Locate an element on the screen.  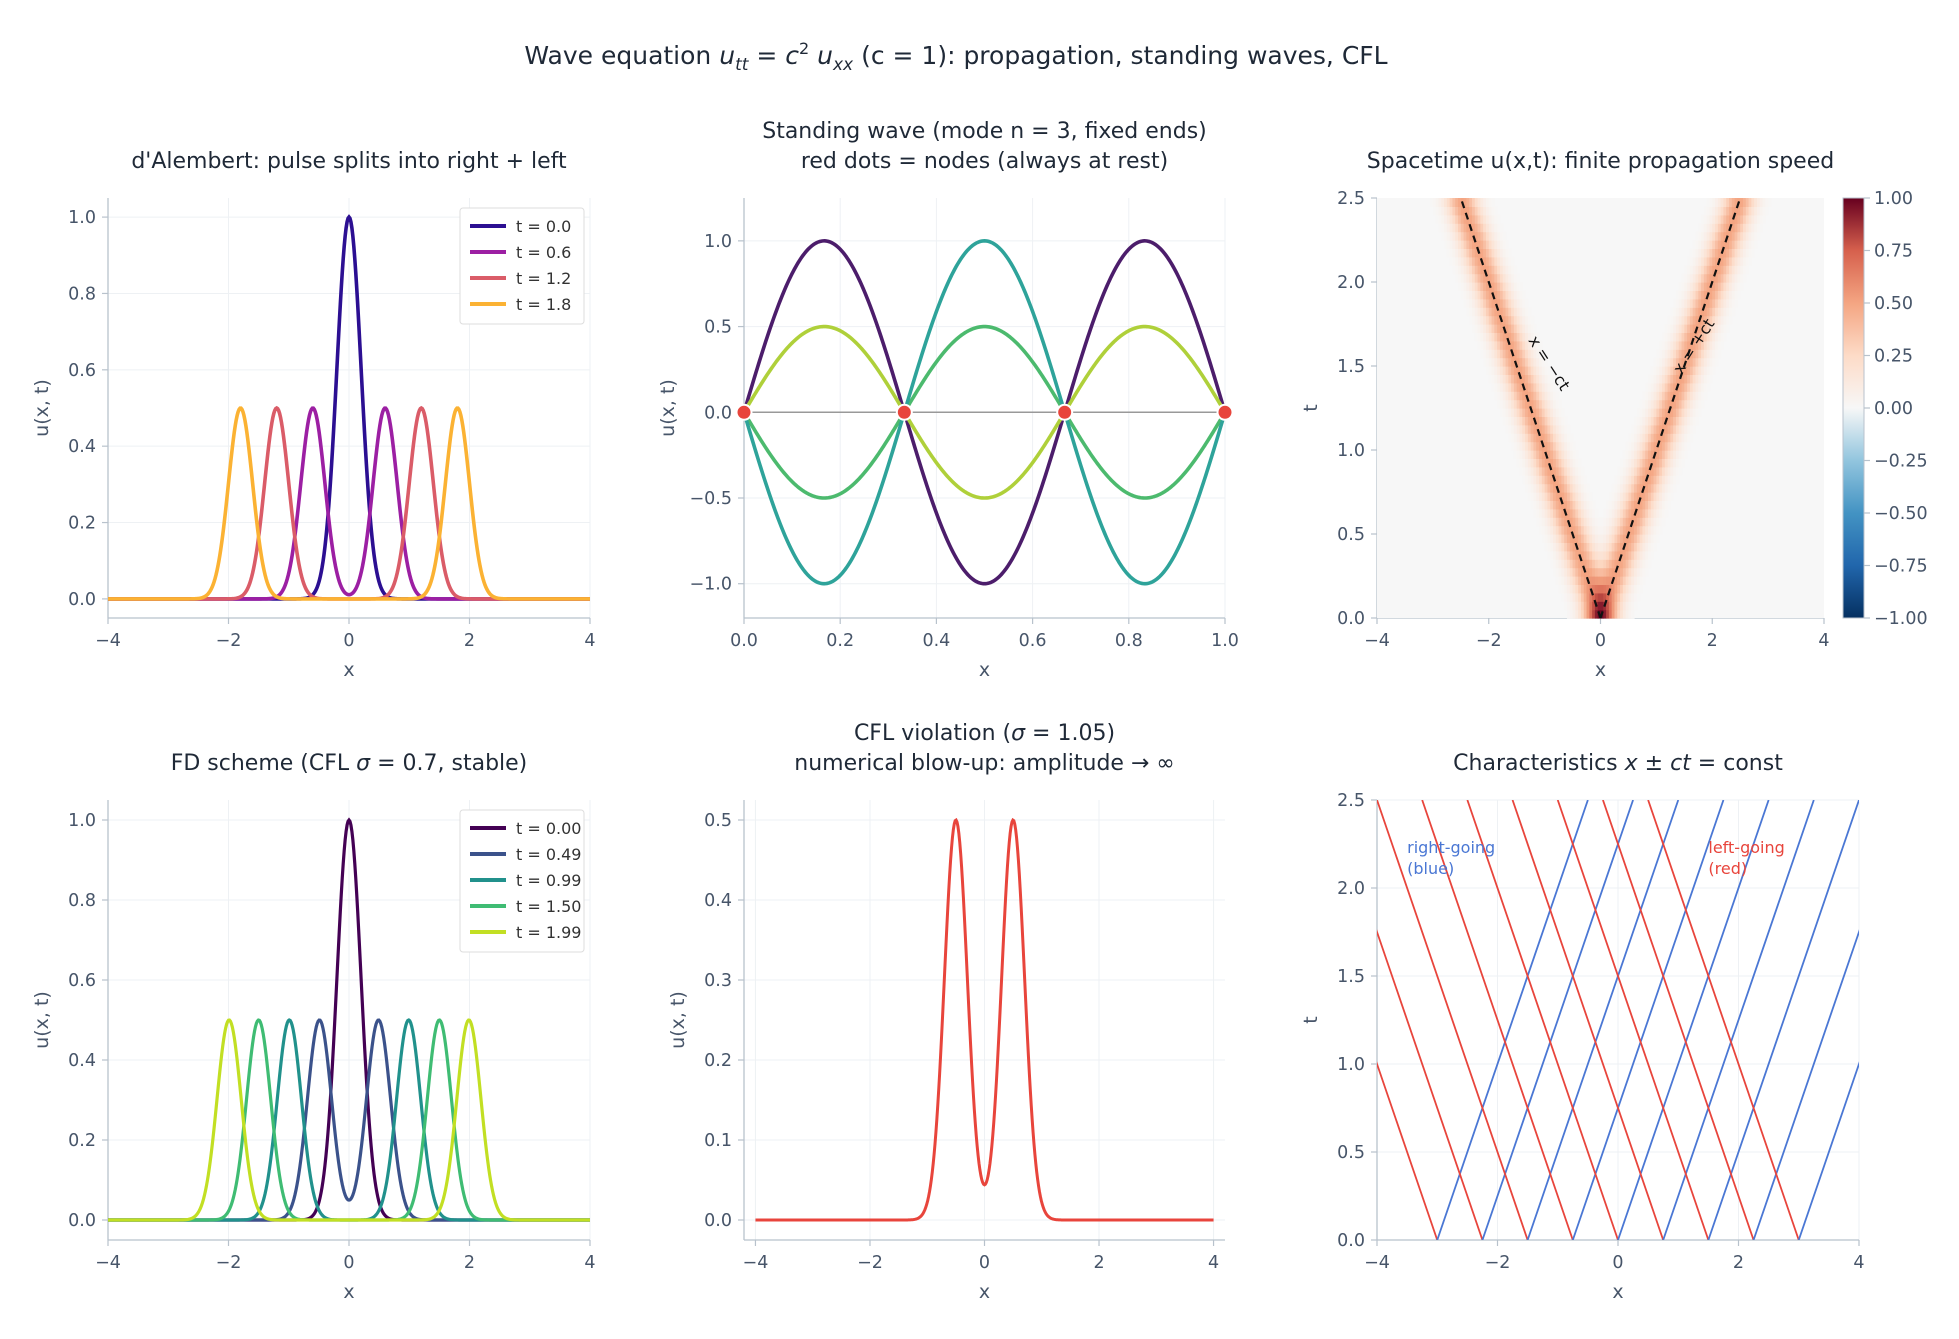
y-axis-label: u(x, t) is located at coordinates (668, 408).